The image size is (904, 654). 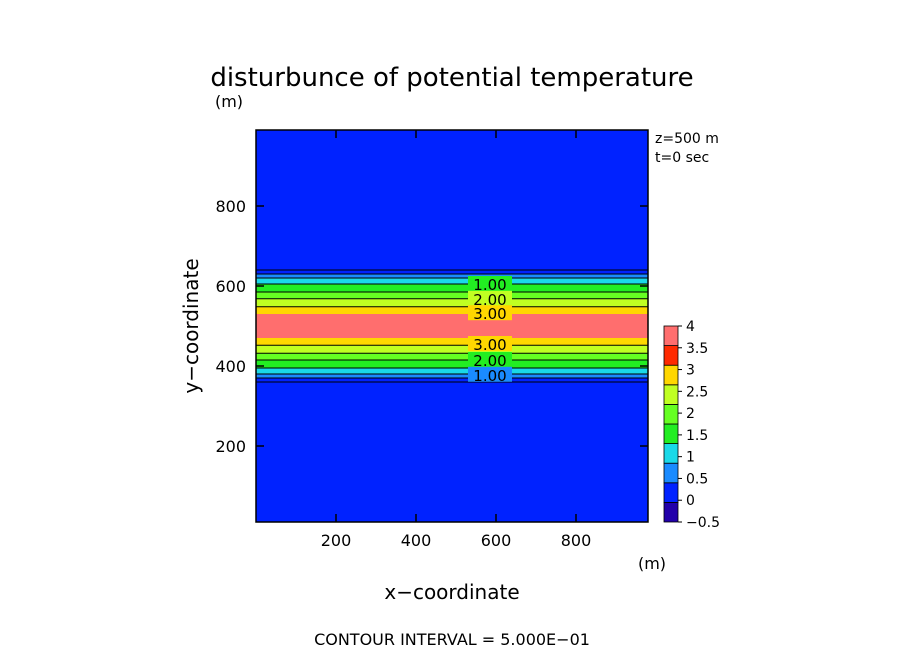 What do you see at coordinates (690, 327) in the screenshot?
I see `colorbar-label-9: 4` at bounding box center [690, 327].